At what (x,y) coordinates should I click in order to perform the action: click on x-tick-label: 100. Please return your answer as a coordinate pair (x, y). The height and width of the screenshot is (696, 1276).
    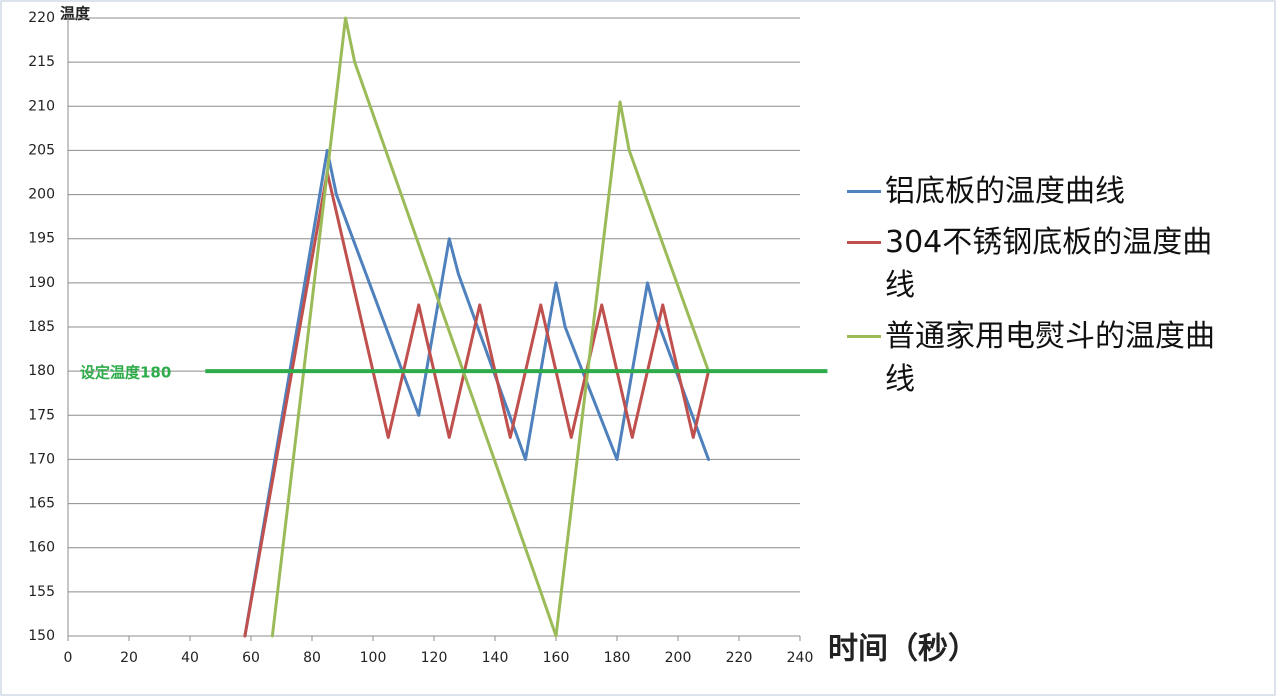
    Looking at the image, I should click on (373, 658).